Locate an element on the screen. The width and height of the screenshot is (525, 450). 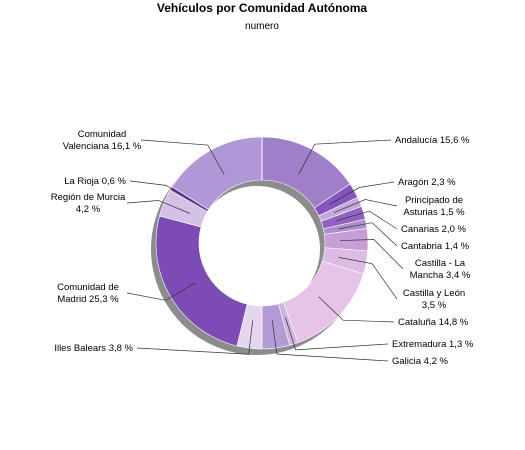
slice-label-line: Cantabria 1,4 % is located at coordinates (435, 246).